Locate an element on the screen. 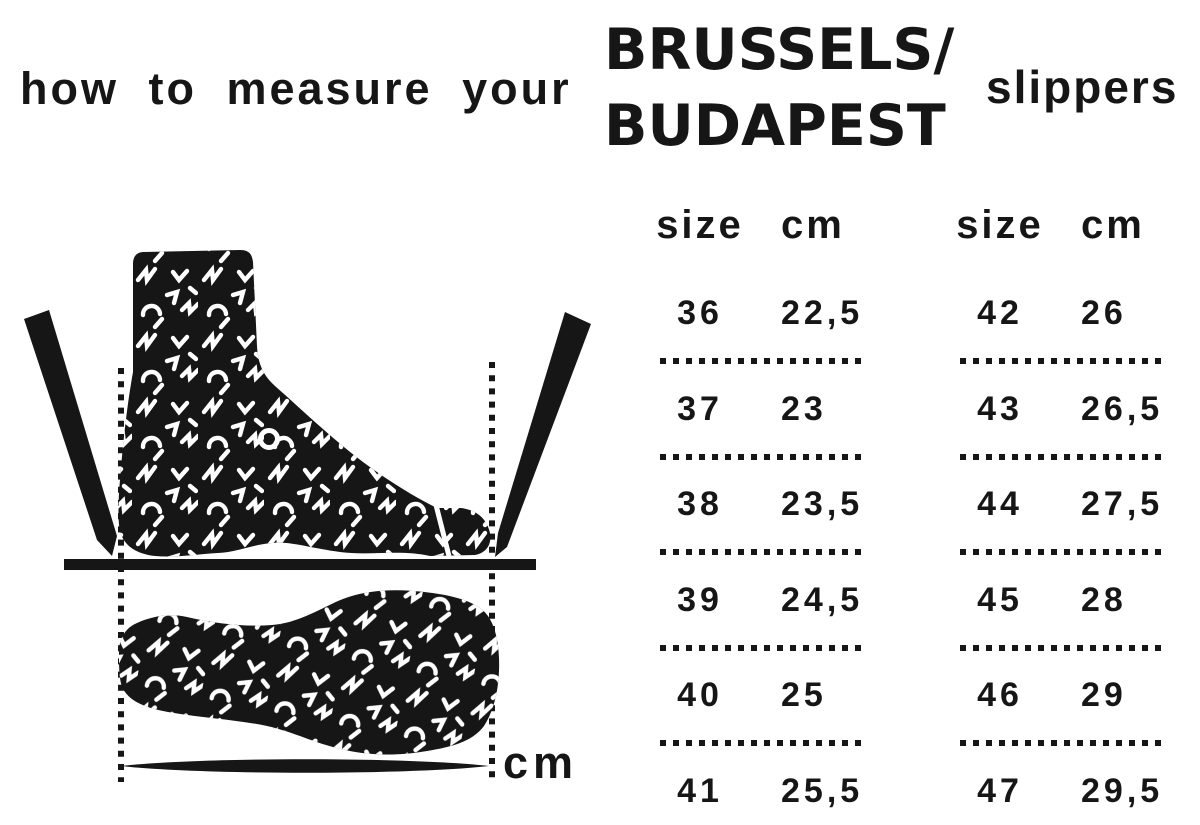 The width and height of the screenshot is (1200, 825). table-body: 42 26 43 26,5 44 27,5 45 28 46 29 47 29,5 is located at coordinates (1060, 552).